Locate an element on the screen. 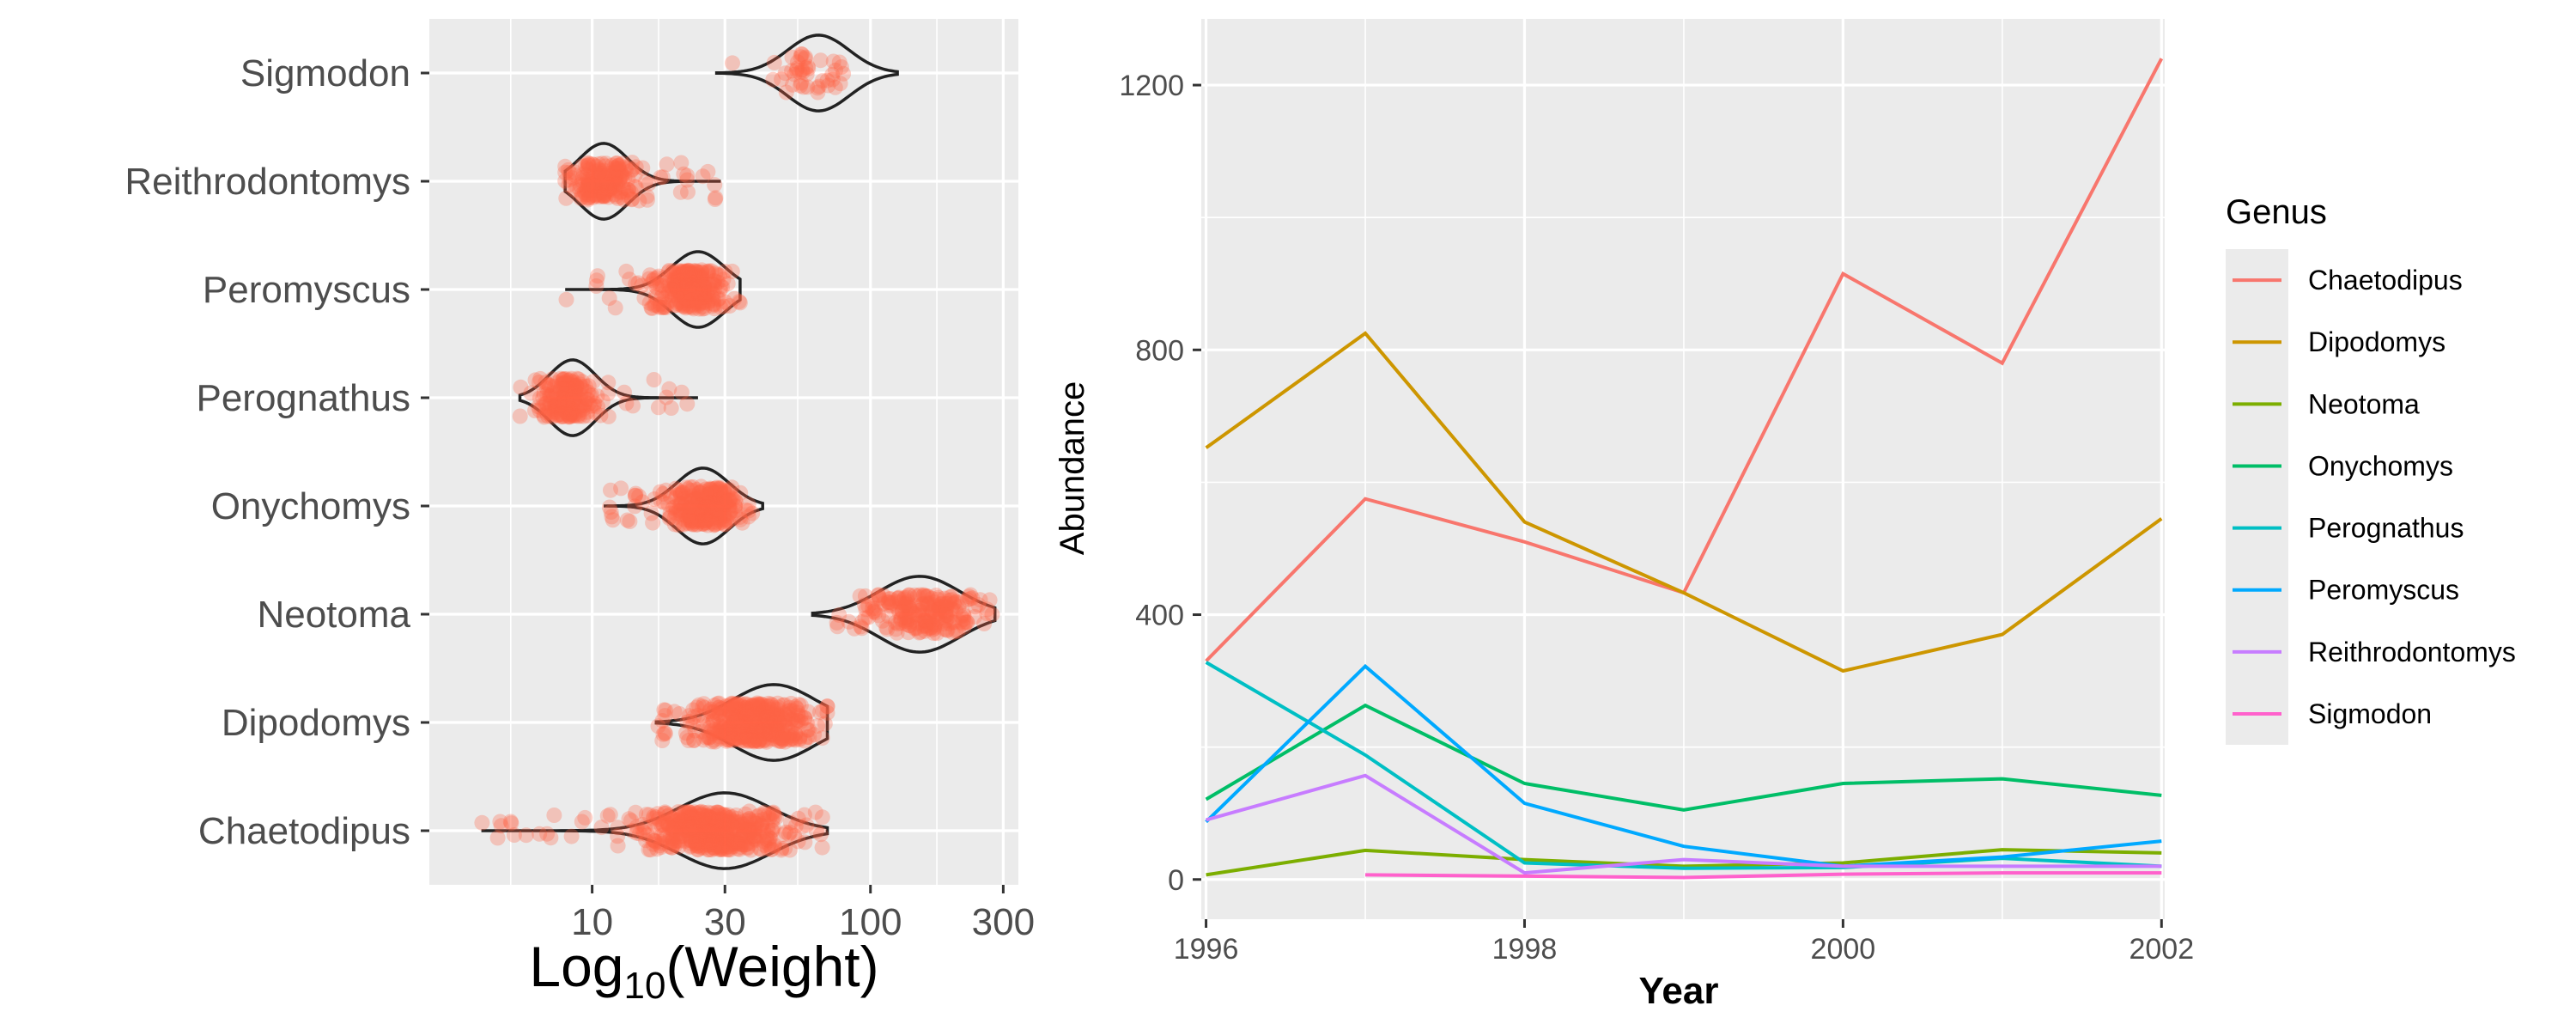 The width and height of the screenshot is (2576, 1030). right-x-tick-label-2000: 2000 is located at coordinates (1843, 950).